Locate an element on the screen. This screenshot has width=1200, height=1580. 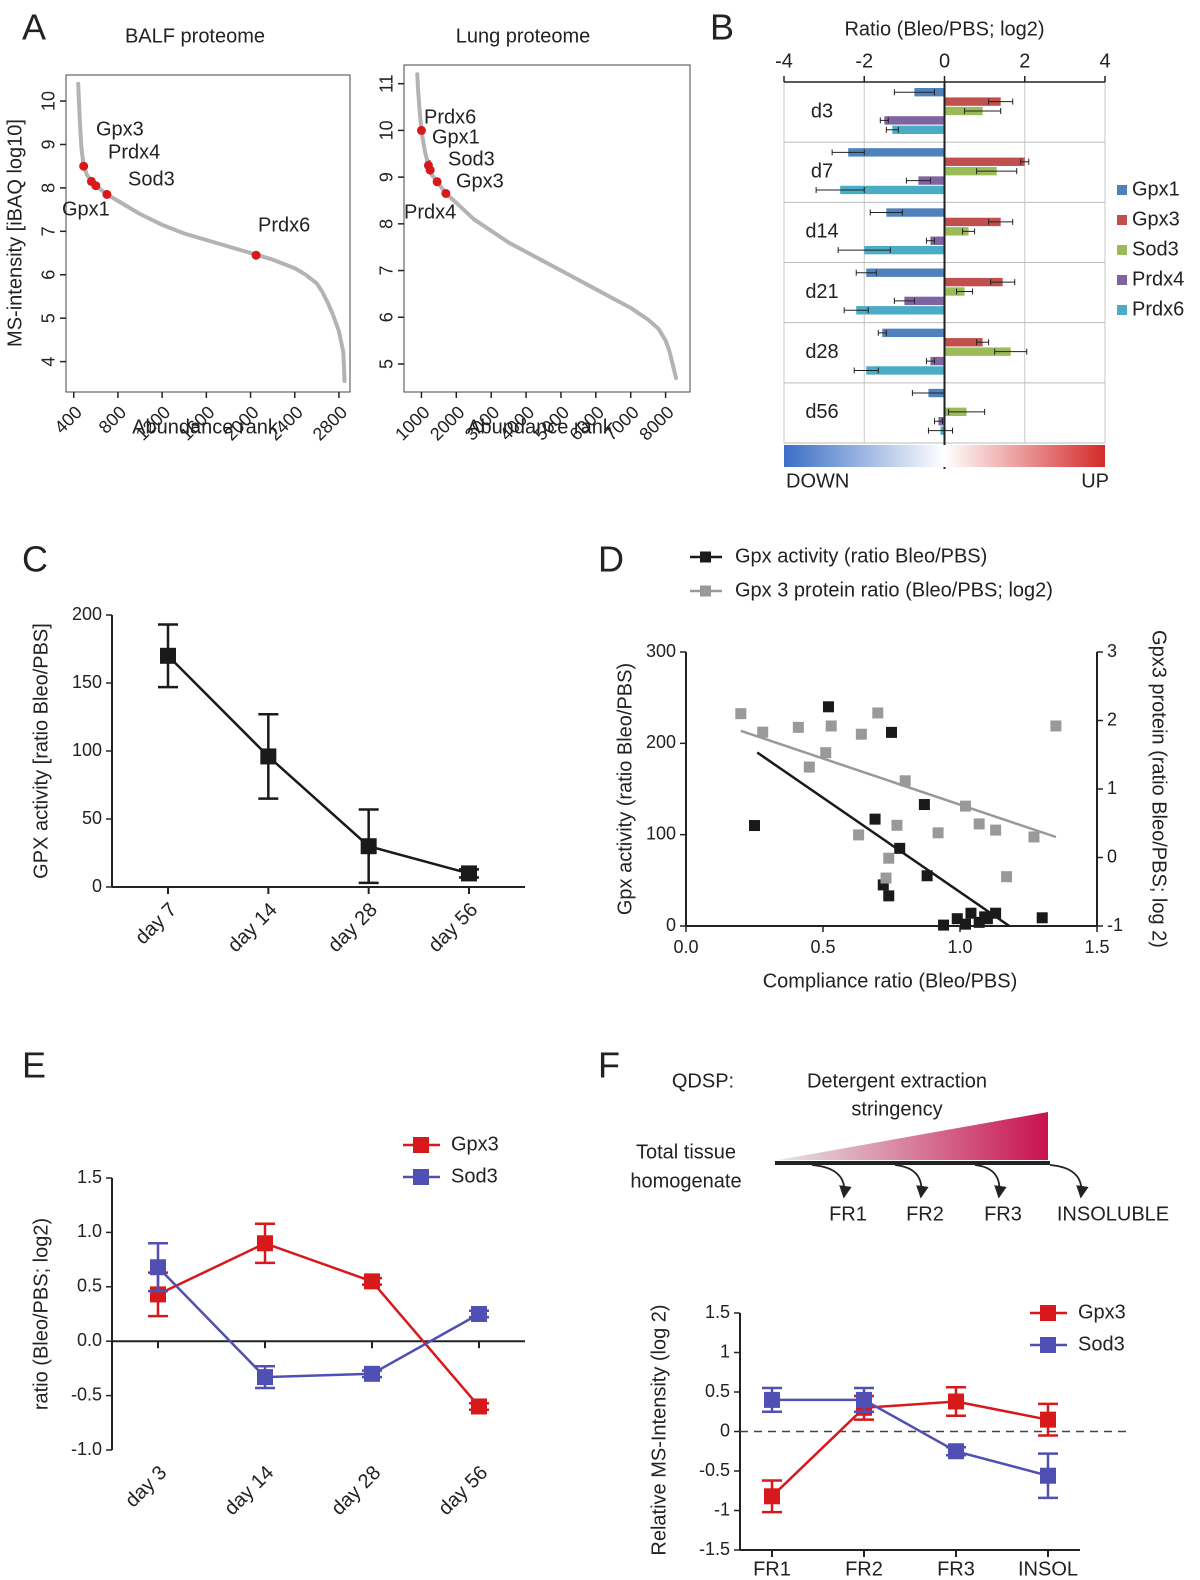
category-label: d7 is located at coordinates (822, 172).